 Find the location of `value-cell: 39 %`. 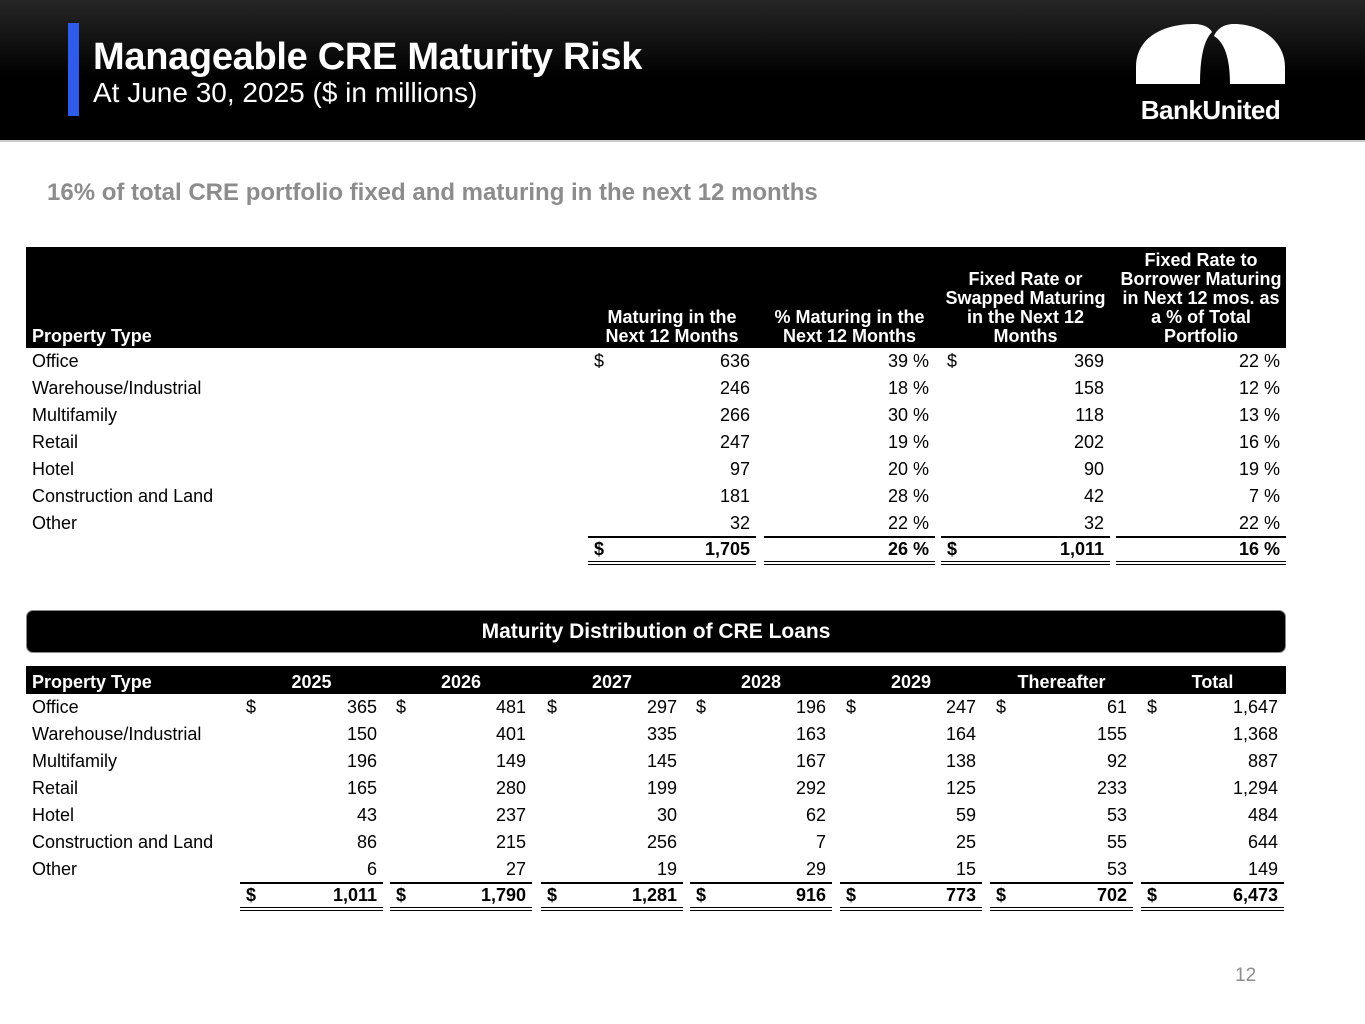

value-cell: 39 % is located at coordinates (849, 361).